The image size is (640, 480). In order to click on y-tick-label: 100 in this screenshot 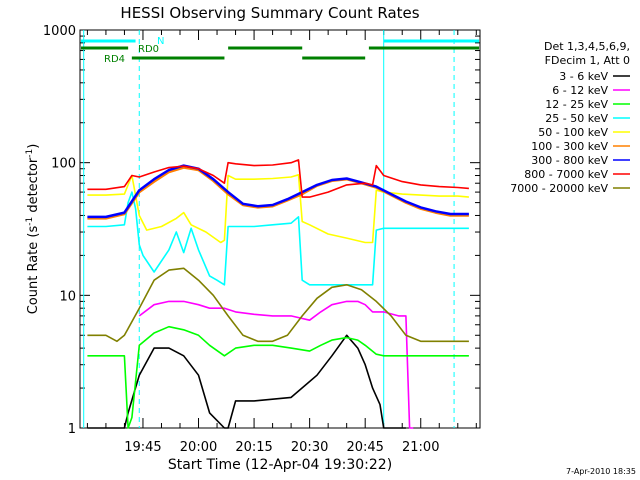, I will do `click(63, 164)`.